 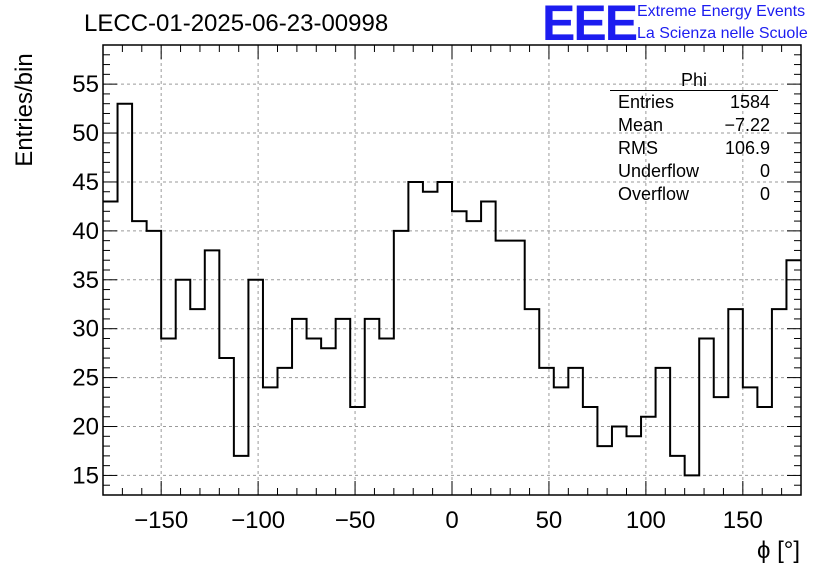 What do you see at coordinates (694, 194) in the screenshot?
I see `stats-row-overflow: Overflow 0` at bounding box center [694, 194].